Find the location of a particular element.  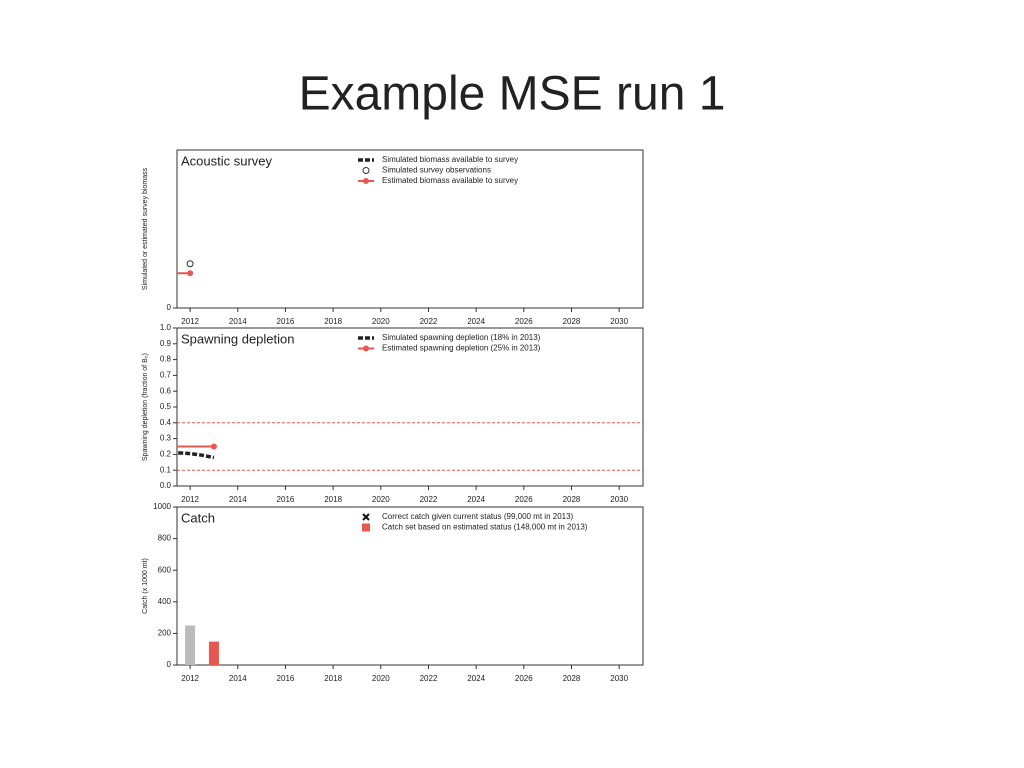

y-tick-label: 1.0 is located at coordinates (166, 327).